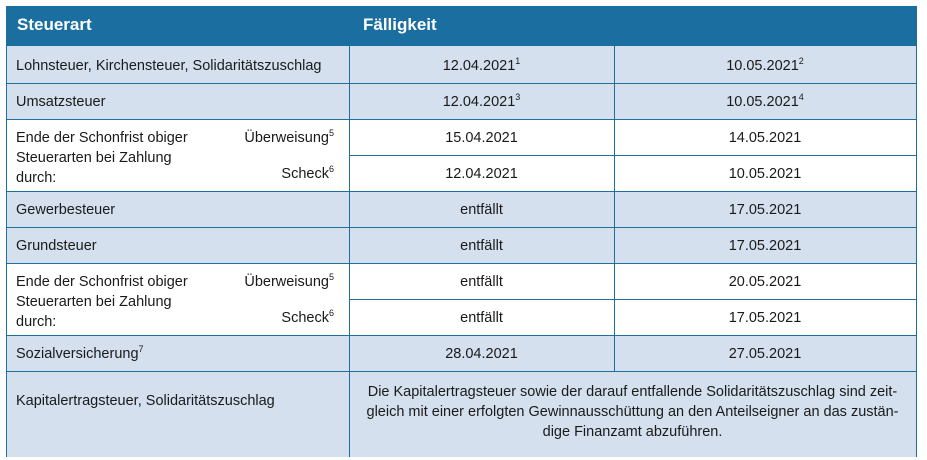 The width and height of the screenshot is (927, 460). I want to click on date-ueberweisung-1-april: 15.04.2021, so click(481, 138).